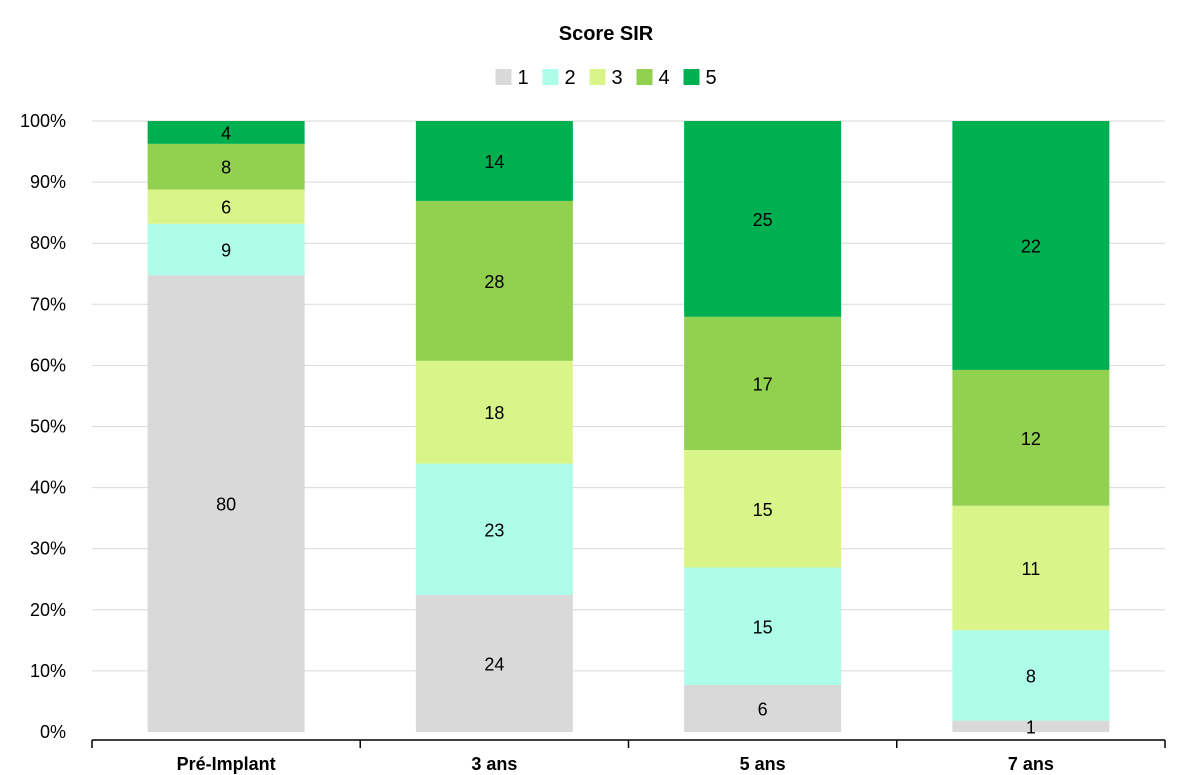 The height and width of the screenshot is (775, 1181). What do you see at coordinates (606, 34) in the screenshot?
I see `chart-title: Score SIR` at bounding box center [606, 34].